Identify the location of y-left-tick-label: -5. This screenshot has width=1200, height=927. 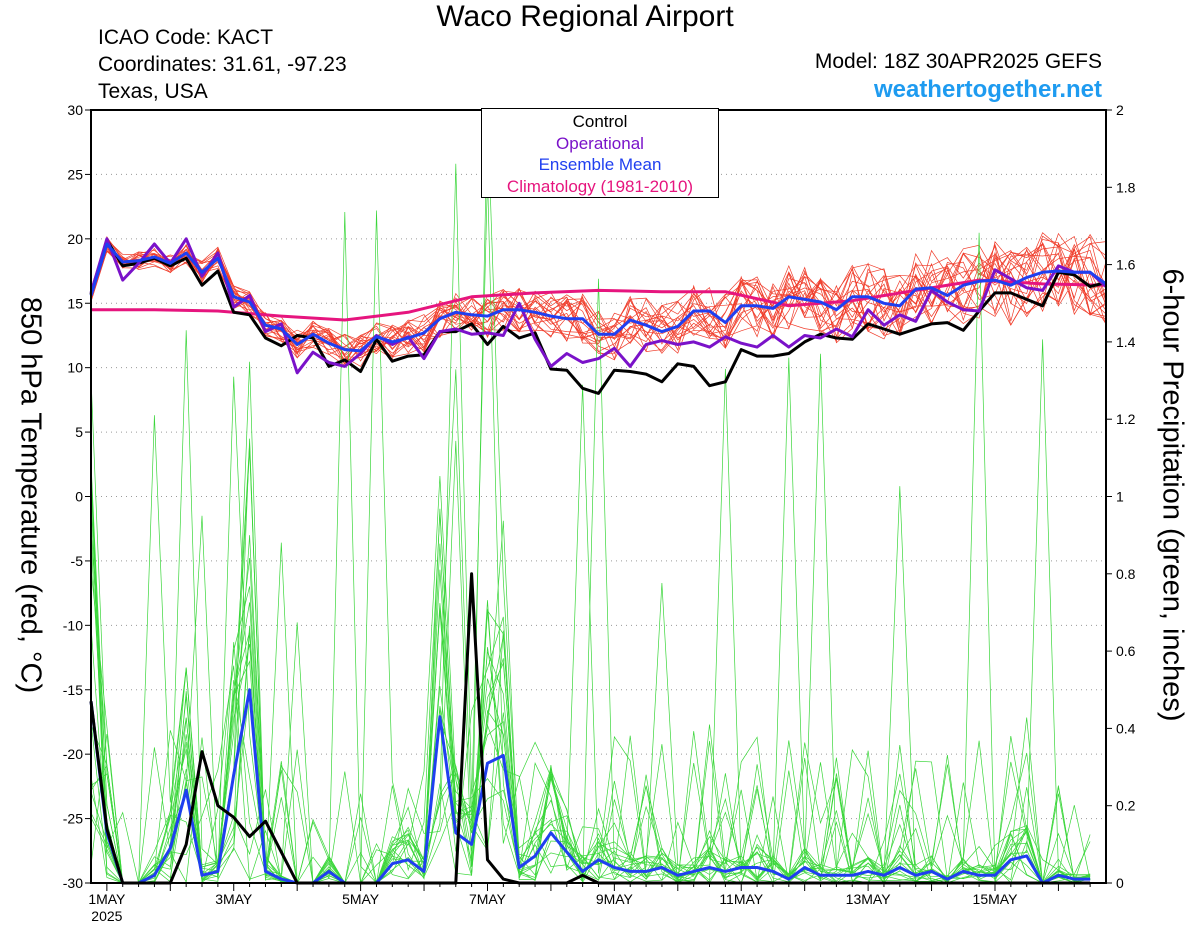
(77, 561).